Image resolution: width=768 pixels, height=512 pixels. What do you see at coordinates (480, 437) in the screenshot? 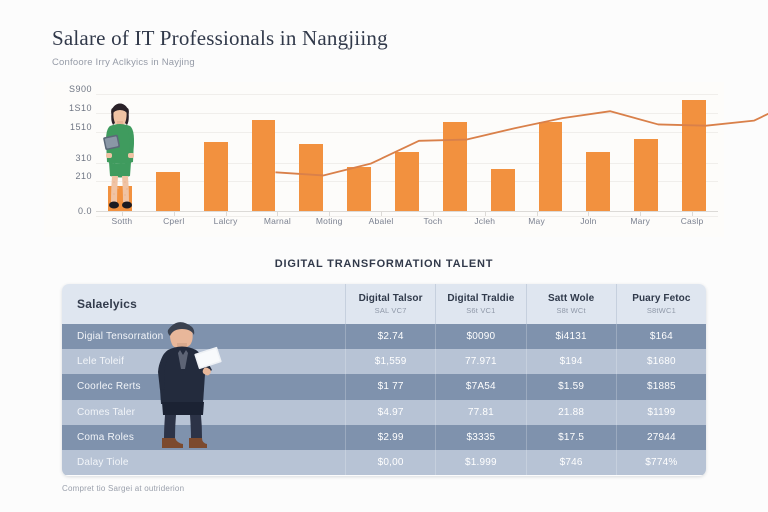
I see `table-cell: $3335` at bounding box center [480, 437].